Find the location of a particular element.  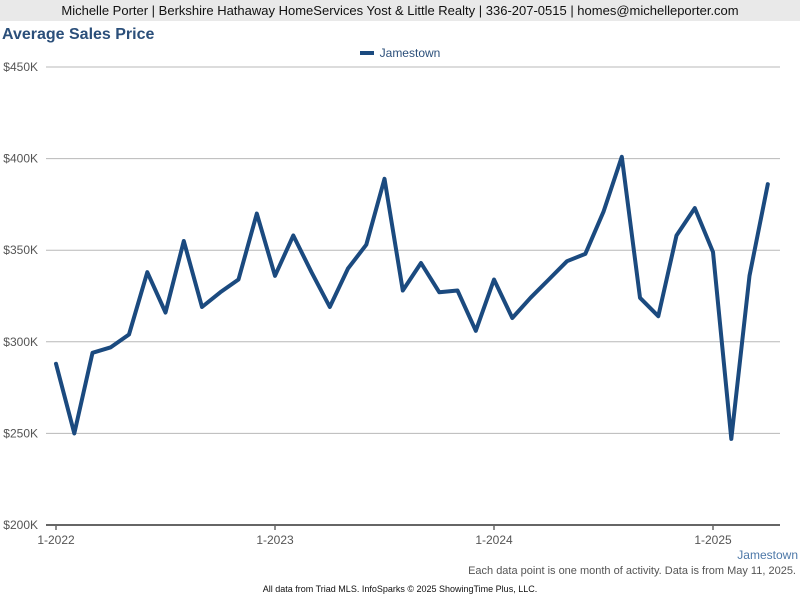

legend-swatch is located at coordinates (366, 53).